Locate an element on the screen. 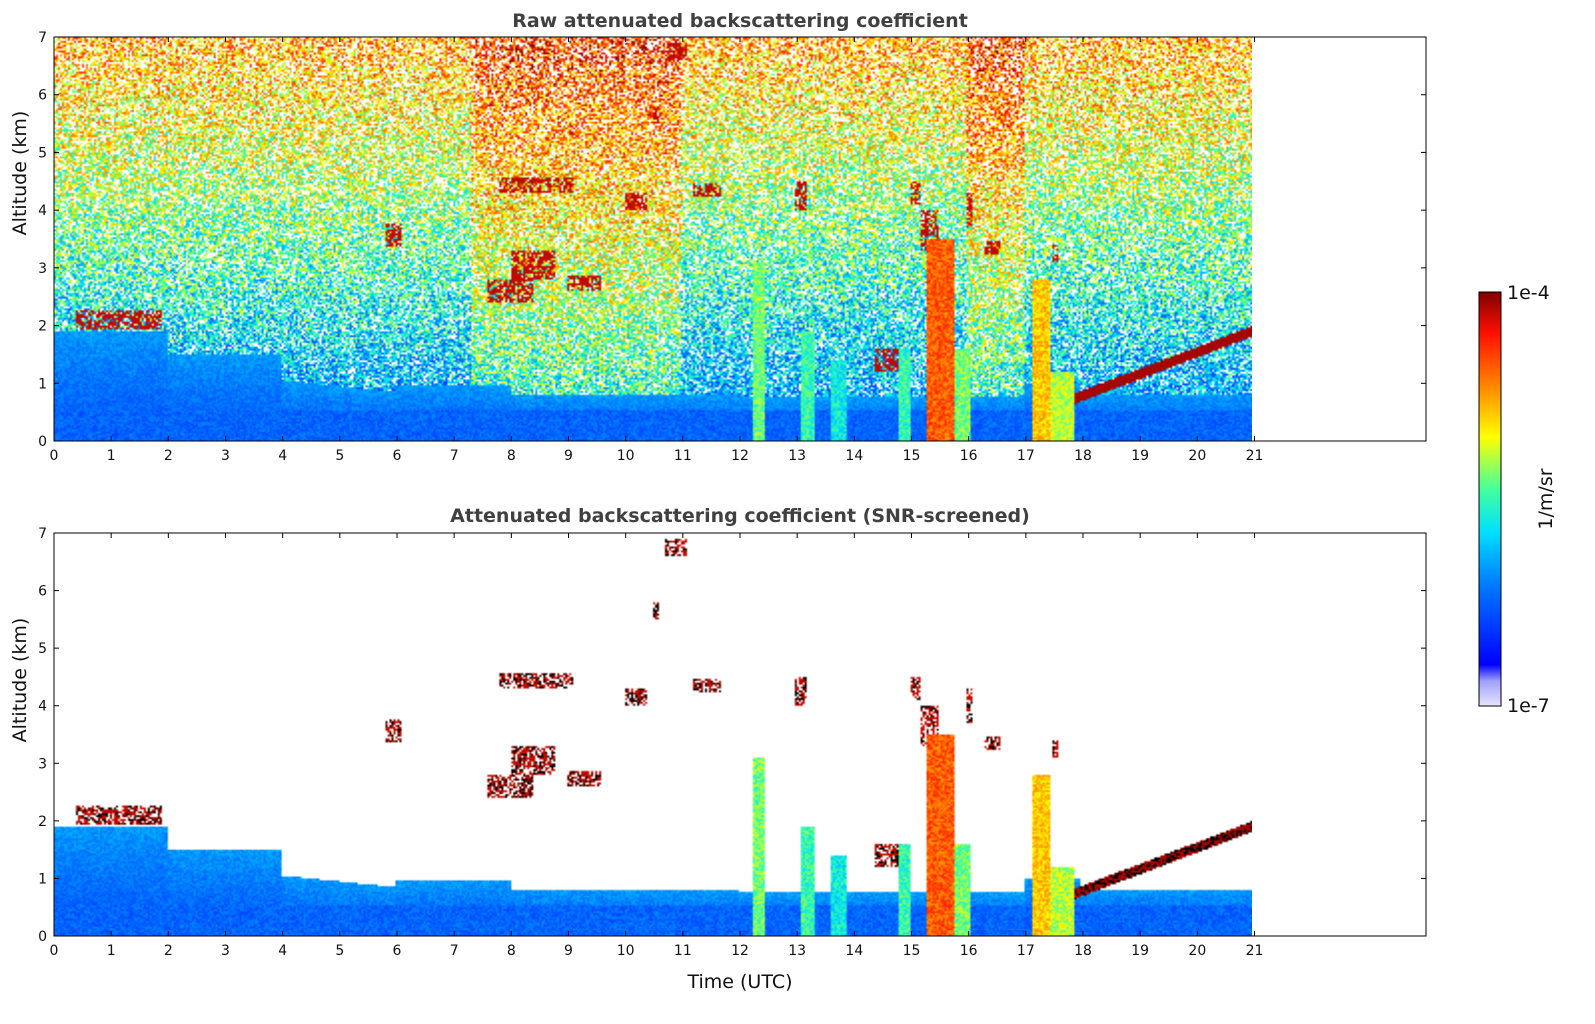 The image size is (1595, 1024). x-axis-title: Time (UTC) is located at coordinates (739, 982).